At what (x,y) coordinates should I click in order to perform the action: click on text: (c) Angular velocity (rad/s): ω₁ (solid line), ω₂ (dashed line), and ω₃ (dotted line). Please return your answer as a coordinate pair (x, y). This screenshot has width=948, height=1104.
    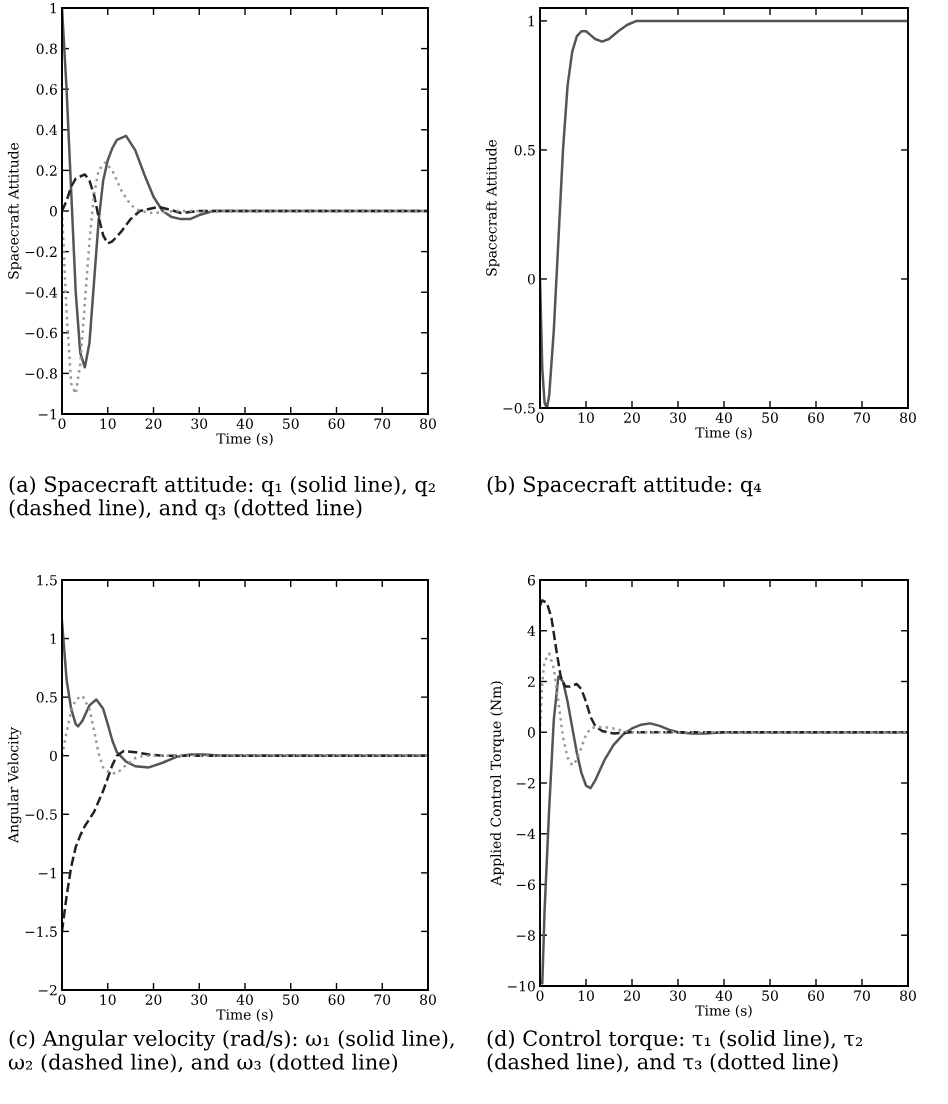
    Looking at the image, I should click on (231, 1051).